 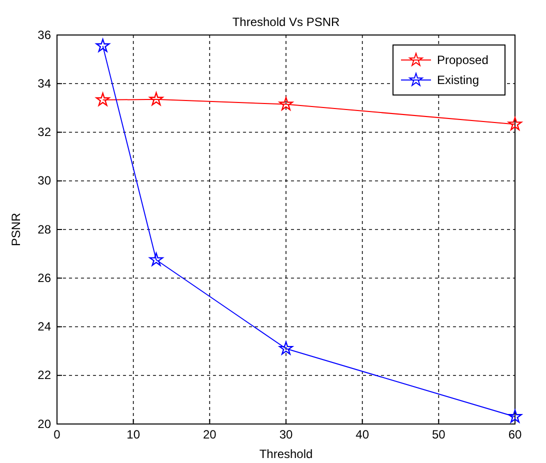 What do you see at coordinates (209, 435) in the screenshot?
I see `x-tick-label: 20` at bounding box center [209, 435].